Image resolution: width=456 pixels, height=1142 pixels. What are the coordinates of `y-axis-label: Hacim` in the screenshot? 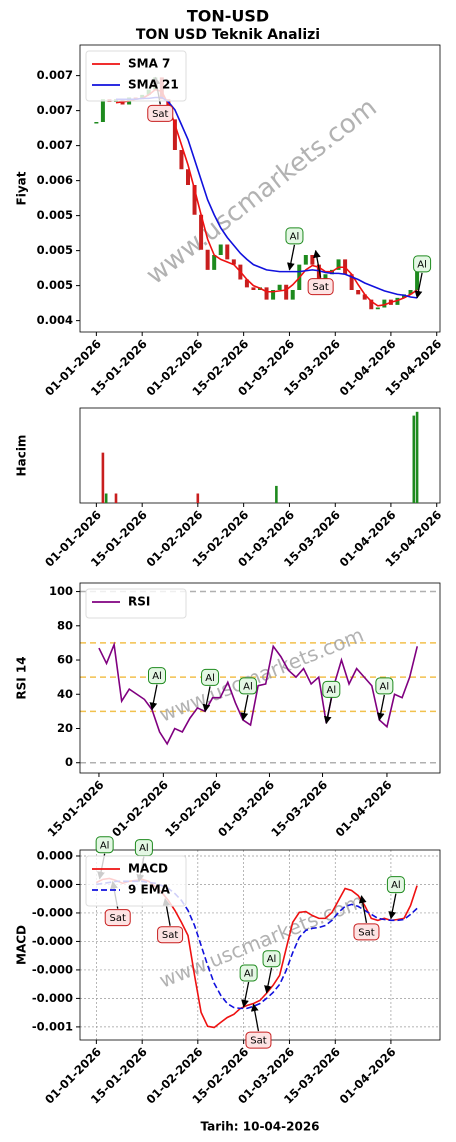 It's located at (22, 456).